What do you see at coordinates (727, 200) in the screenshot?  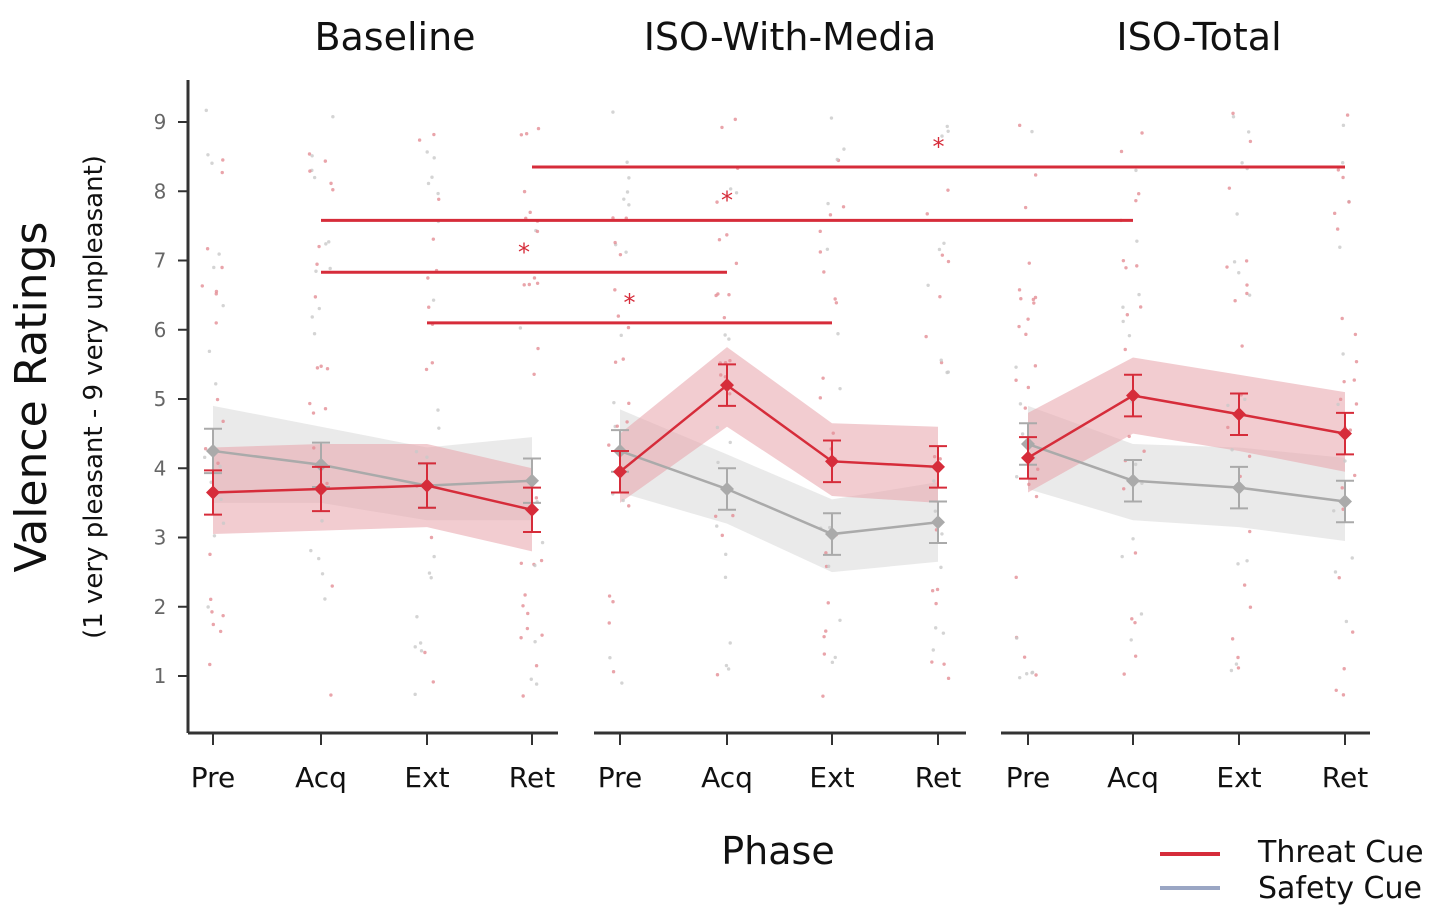 I see `significance-star: *` at bounding box center [727, 200].